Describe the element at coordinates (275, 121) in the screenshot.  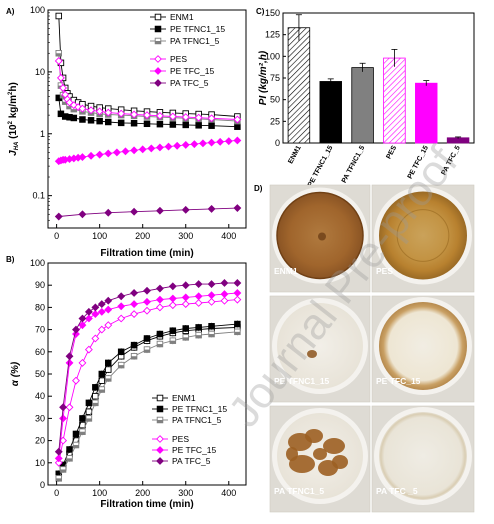
I see `chart-c-ytick-label: 25` at that location.